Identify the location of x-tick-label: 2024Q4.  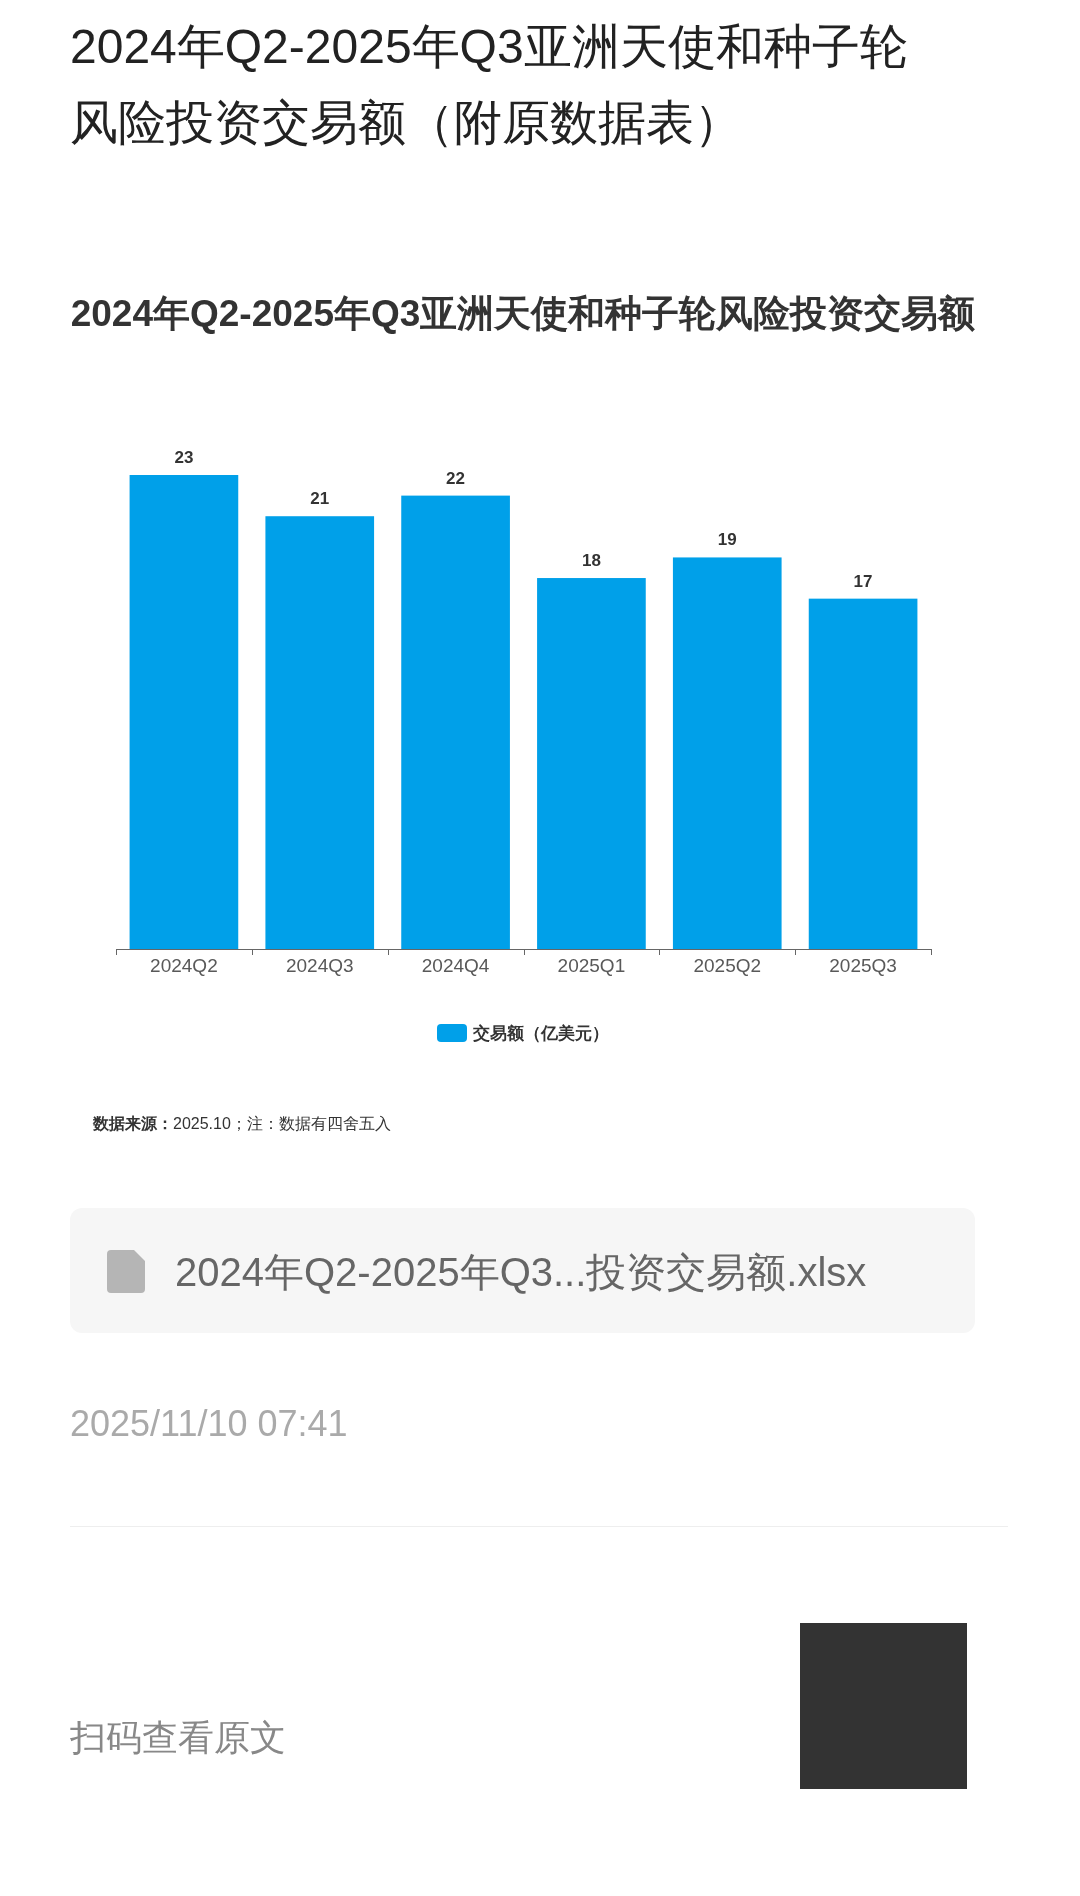
(455, 965).